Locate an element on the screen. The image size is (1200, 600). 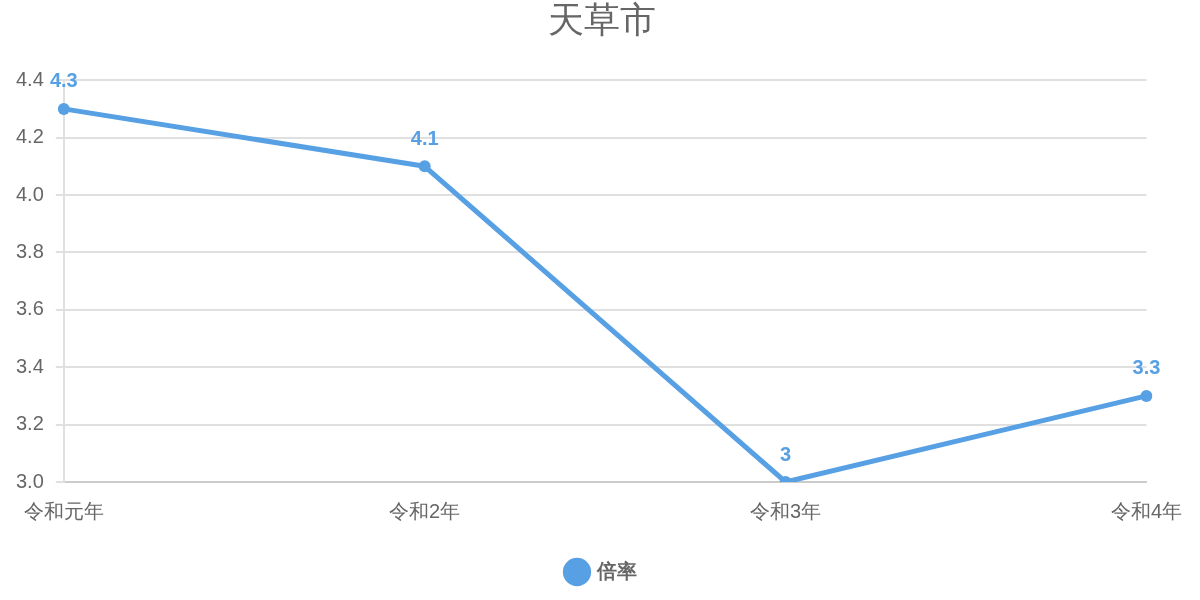
x-tick-label: 令和元年 is located at coordinates (63, 510).